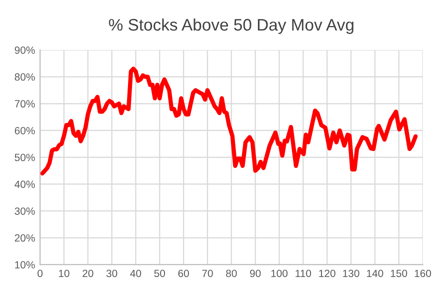 The width and height of the screenshot is (445, 294). I want to click on chart-title: % Stocks Above 50 Day Mov Avg, so click(231, 26).